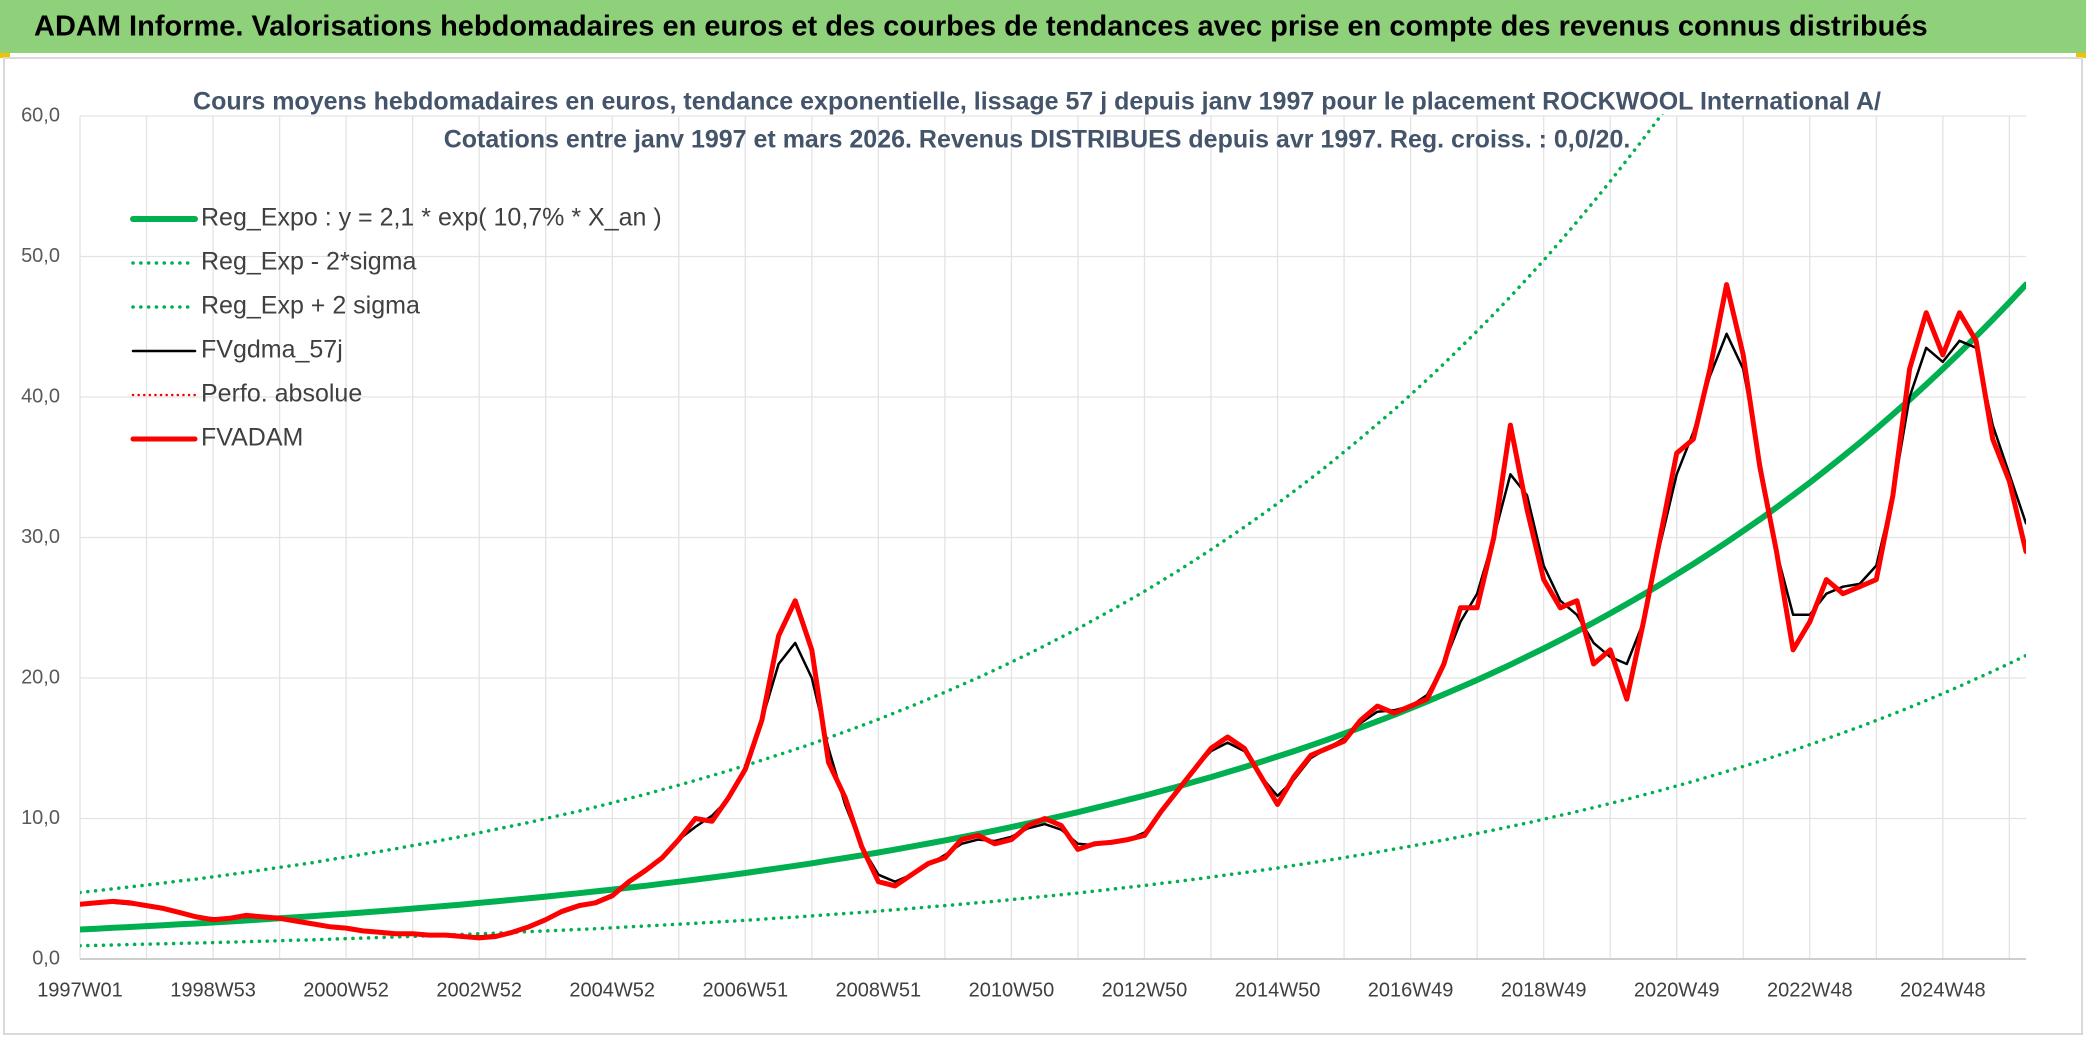 This screenshot has height=1038, width=2086. Describe the element at coordinates (1943, 990) in the screenshot. I see `x-tick-label: 2024W48` at that location.